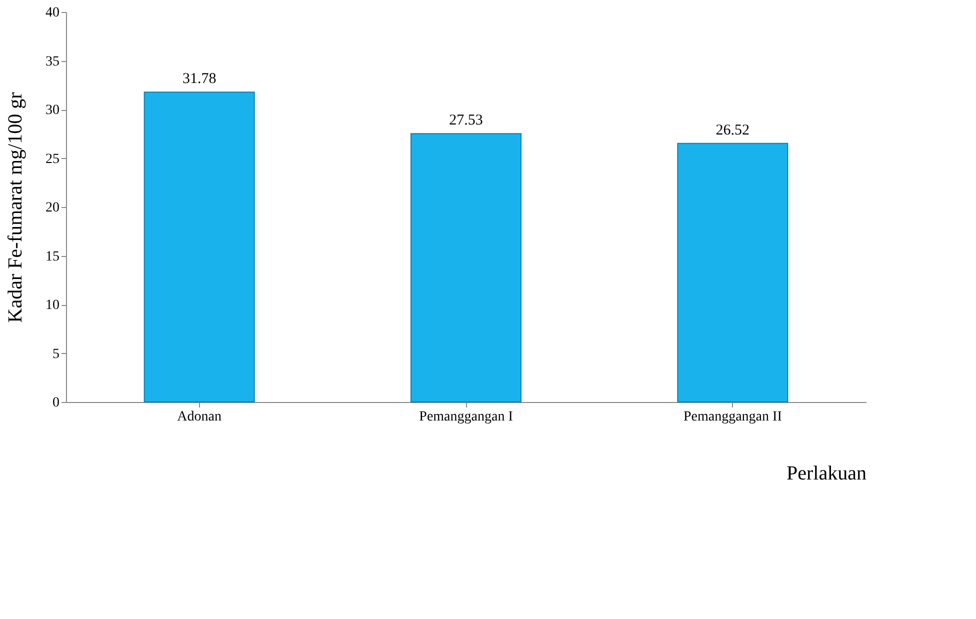  I want to click on y-axis-title: Kadar Fe-fumarat mg/100 gr, so click(15, 207).